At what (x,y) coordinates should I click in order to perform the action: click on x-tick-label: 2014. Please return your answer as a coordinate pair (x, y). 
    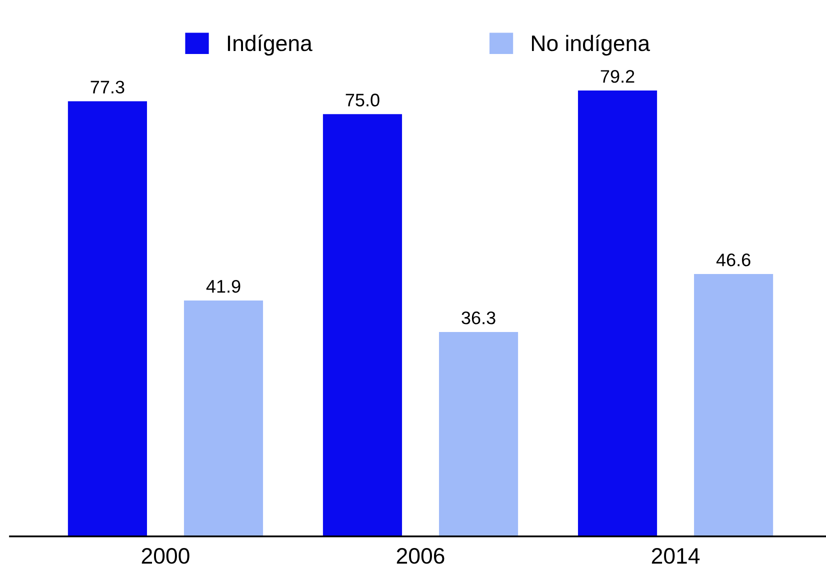
    Looking at the image, I should click on (676, 556).